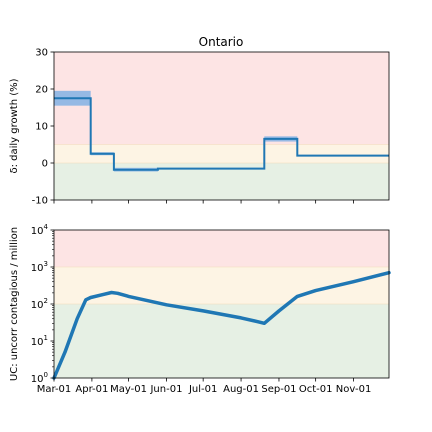 This screenshot has height=432, width=432. Describe the element at coordinates (39, 341) in the screenshot. I see `contagious-y-tick-label-1: 10¹` at that location.